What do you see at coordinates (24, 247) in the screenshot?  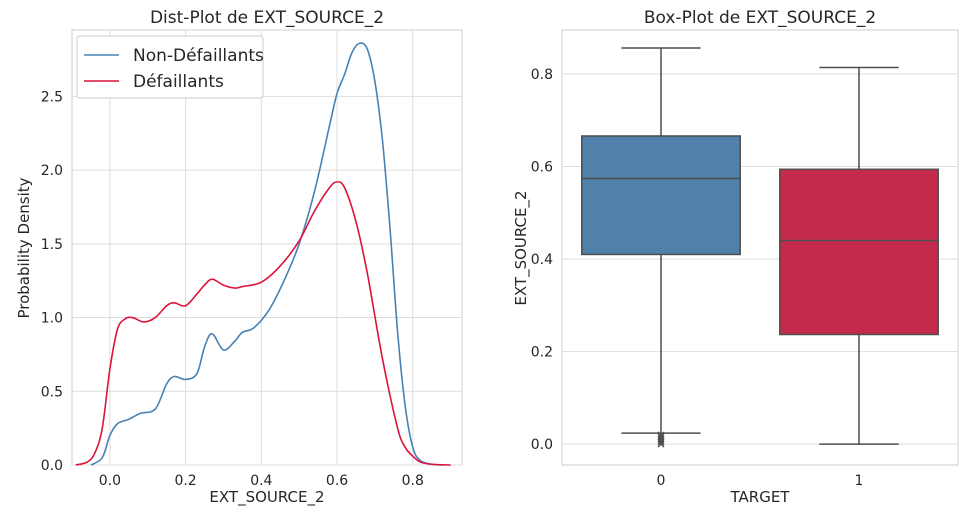 I see `dist-plot-y-label: Probability Density` at bounding box center [24, 247].